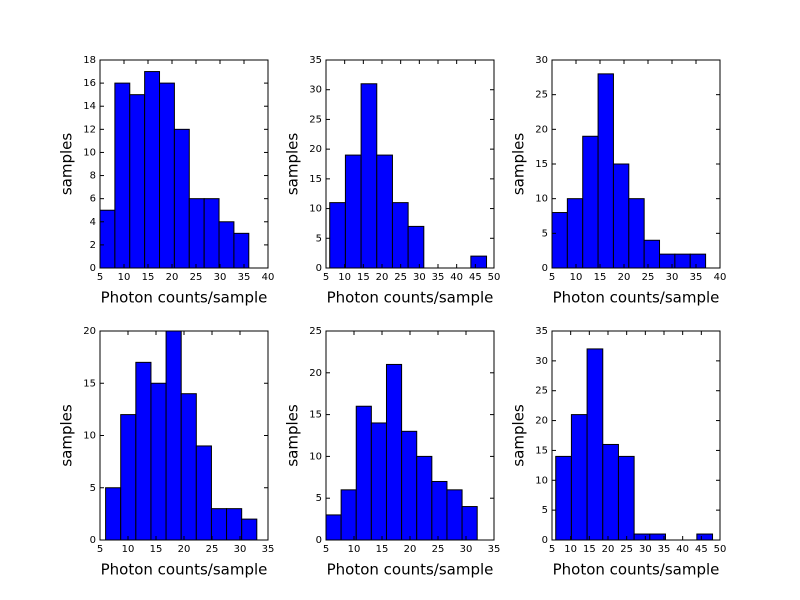  Describe the element at coordinates (93, 176) in the screenshot. I see `y-tick-label: 8` at that location.